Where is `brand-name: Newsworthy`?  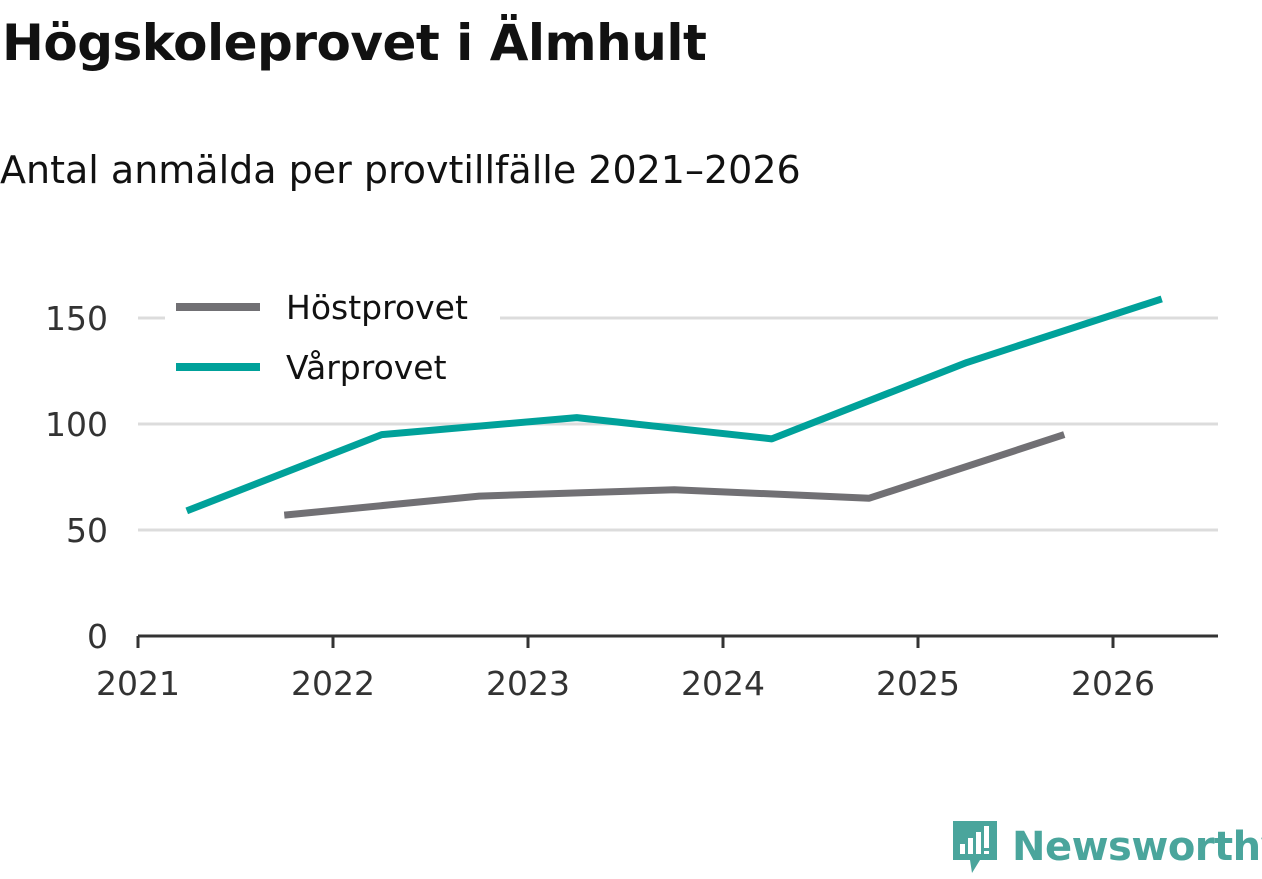 brand-name: Newsworthy is located at coordinates (1137, 847).